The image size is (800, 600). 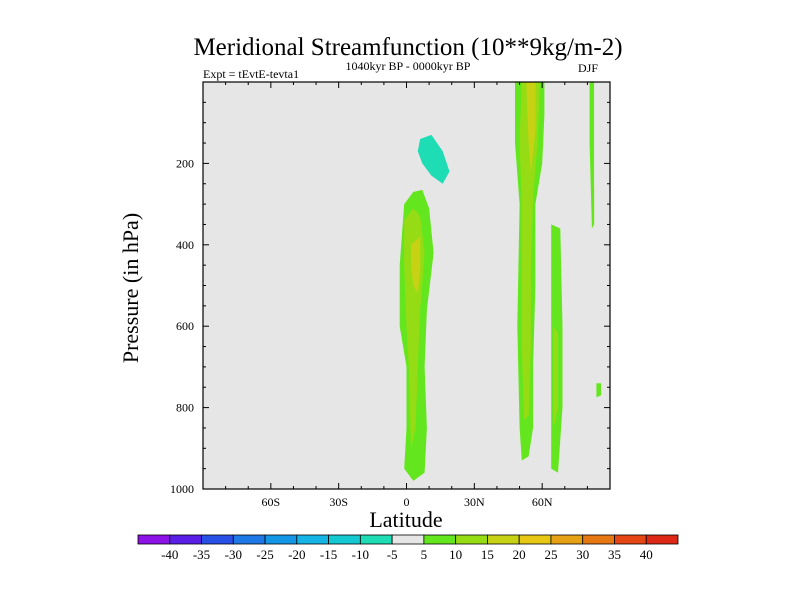 What do you see at coordinates (582, 554) in the screenshot?
I see `colorbar-label: 30` at bounding box center [582, 554].